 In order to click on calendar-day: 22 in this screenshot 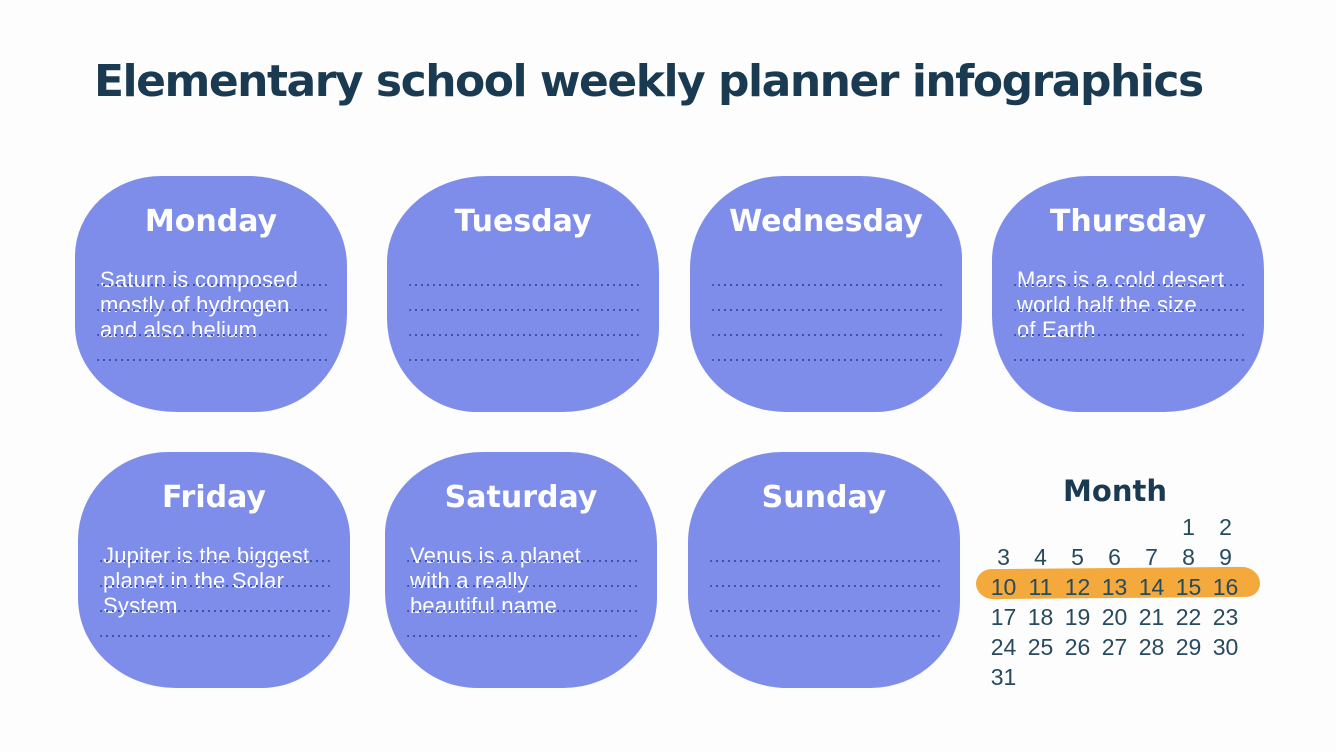, I will do `click(1188, 616)`.